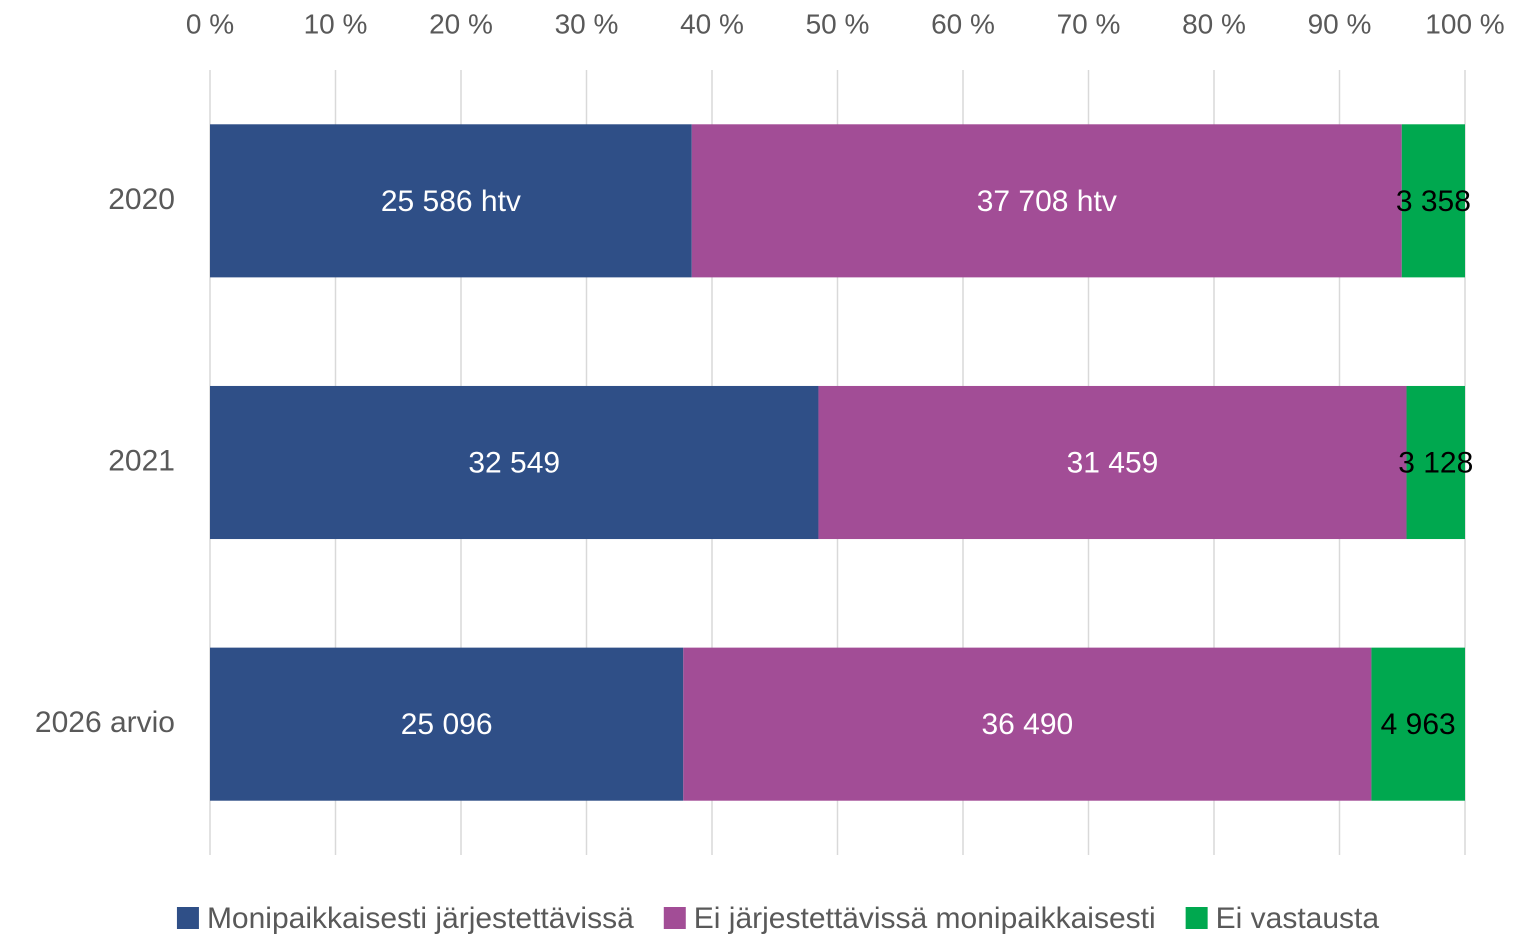  Describe the element at coordinates (105, 722) in the screenshot. I see `y-tick-label: 2026 arvio` at that location.